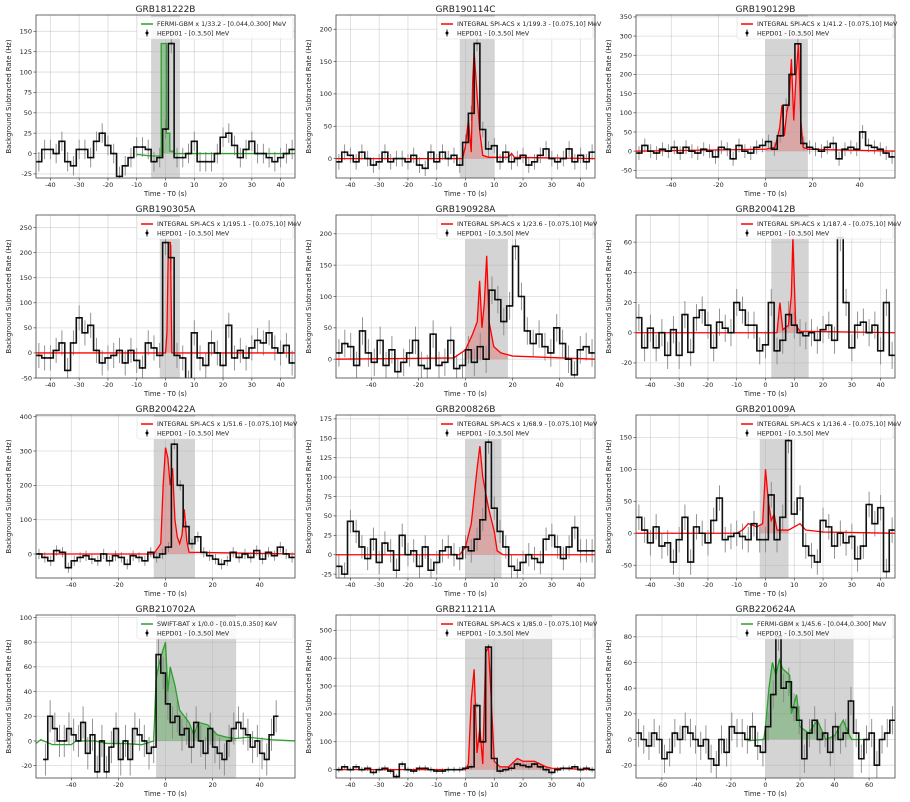 The image size is (910, 802). I want to click on x-axis-label: Time - T0 (s), so click(465, 194).